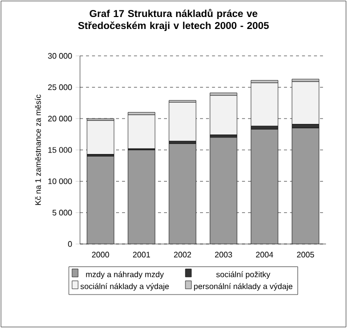 The height and width of the screenshot is (328, 347). What do you see at coordinates (62, 213) in the screenshot?
I see `y-tick-label: 5 000` at bounding box center [62, 213].